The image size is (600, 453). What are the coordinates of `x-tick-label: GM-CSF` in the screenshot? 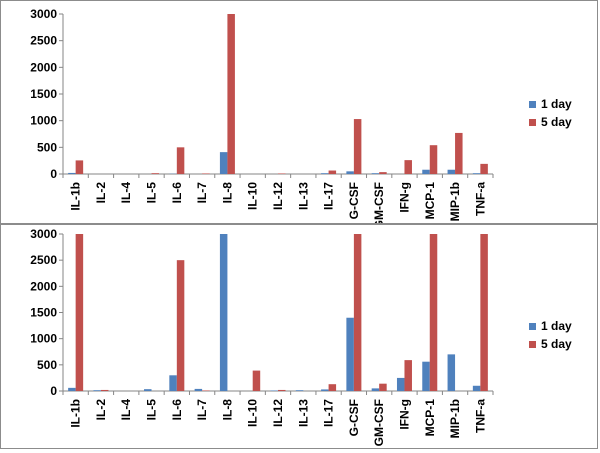 It's located at (379, 202).